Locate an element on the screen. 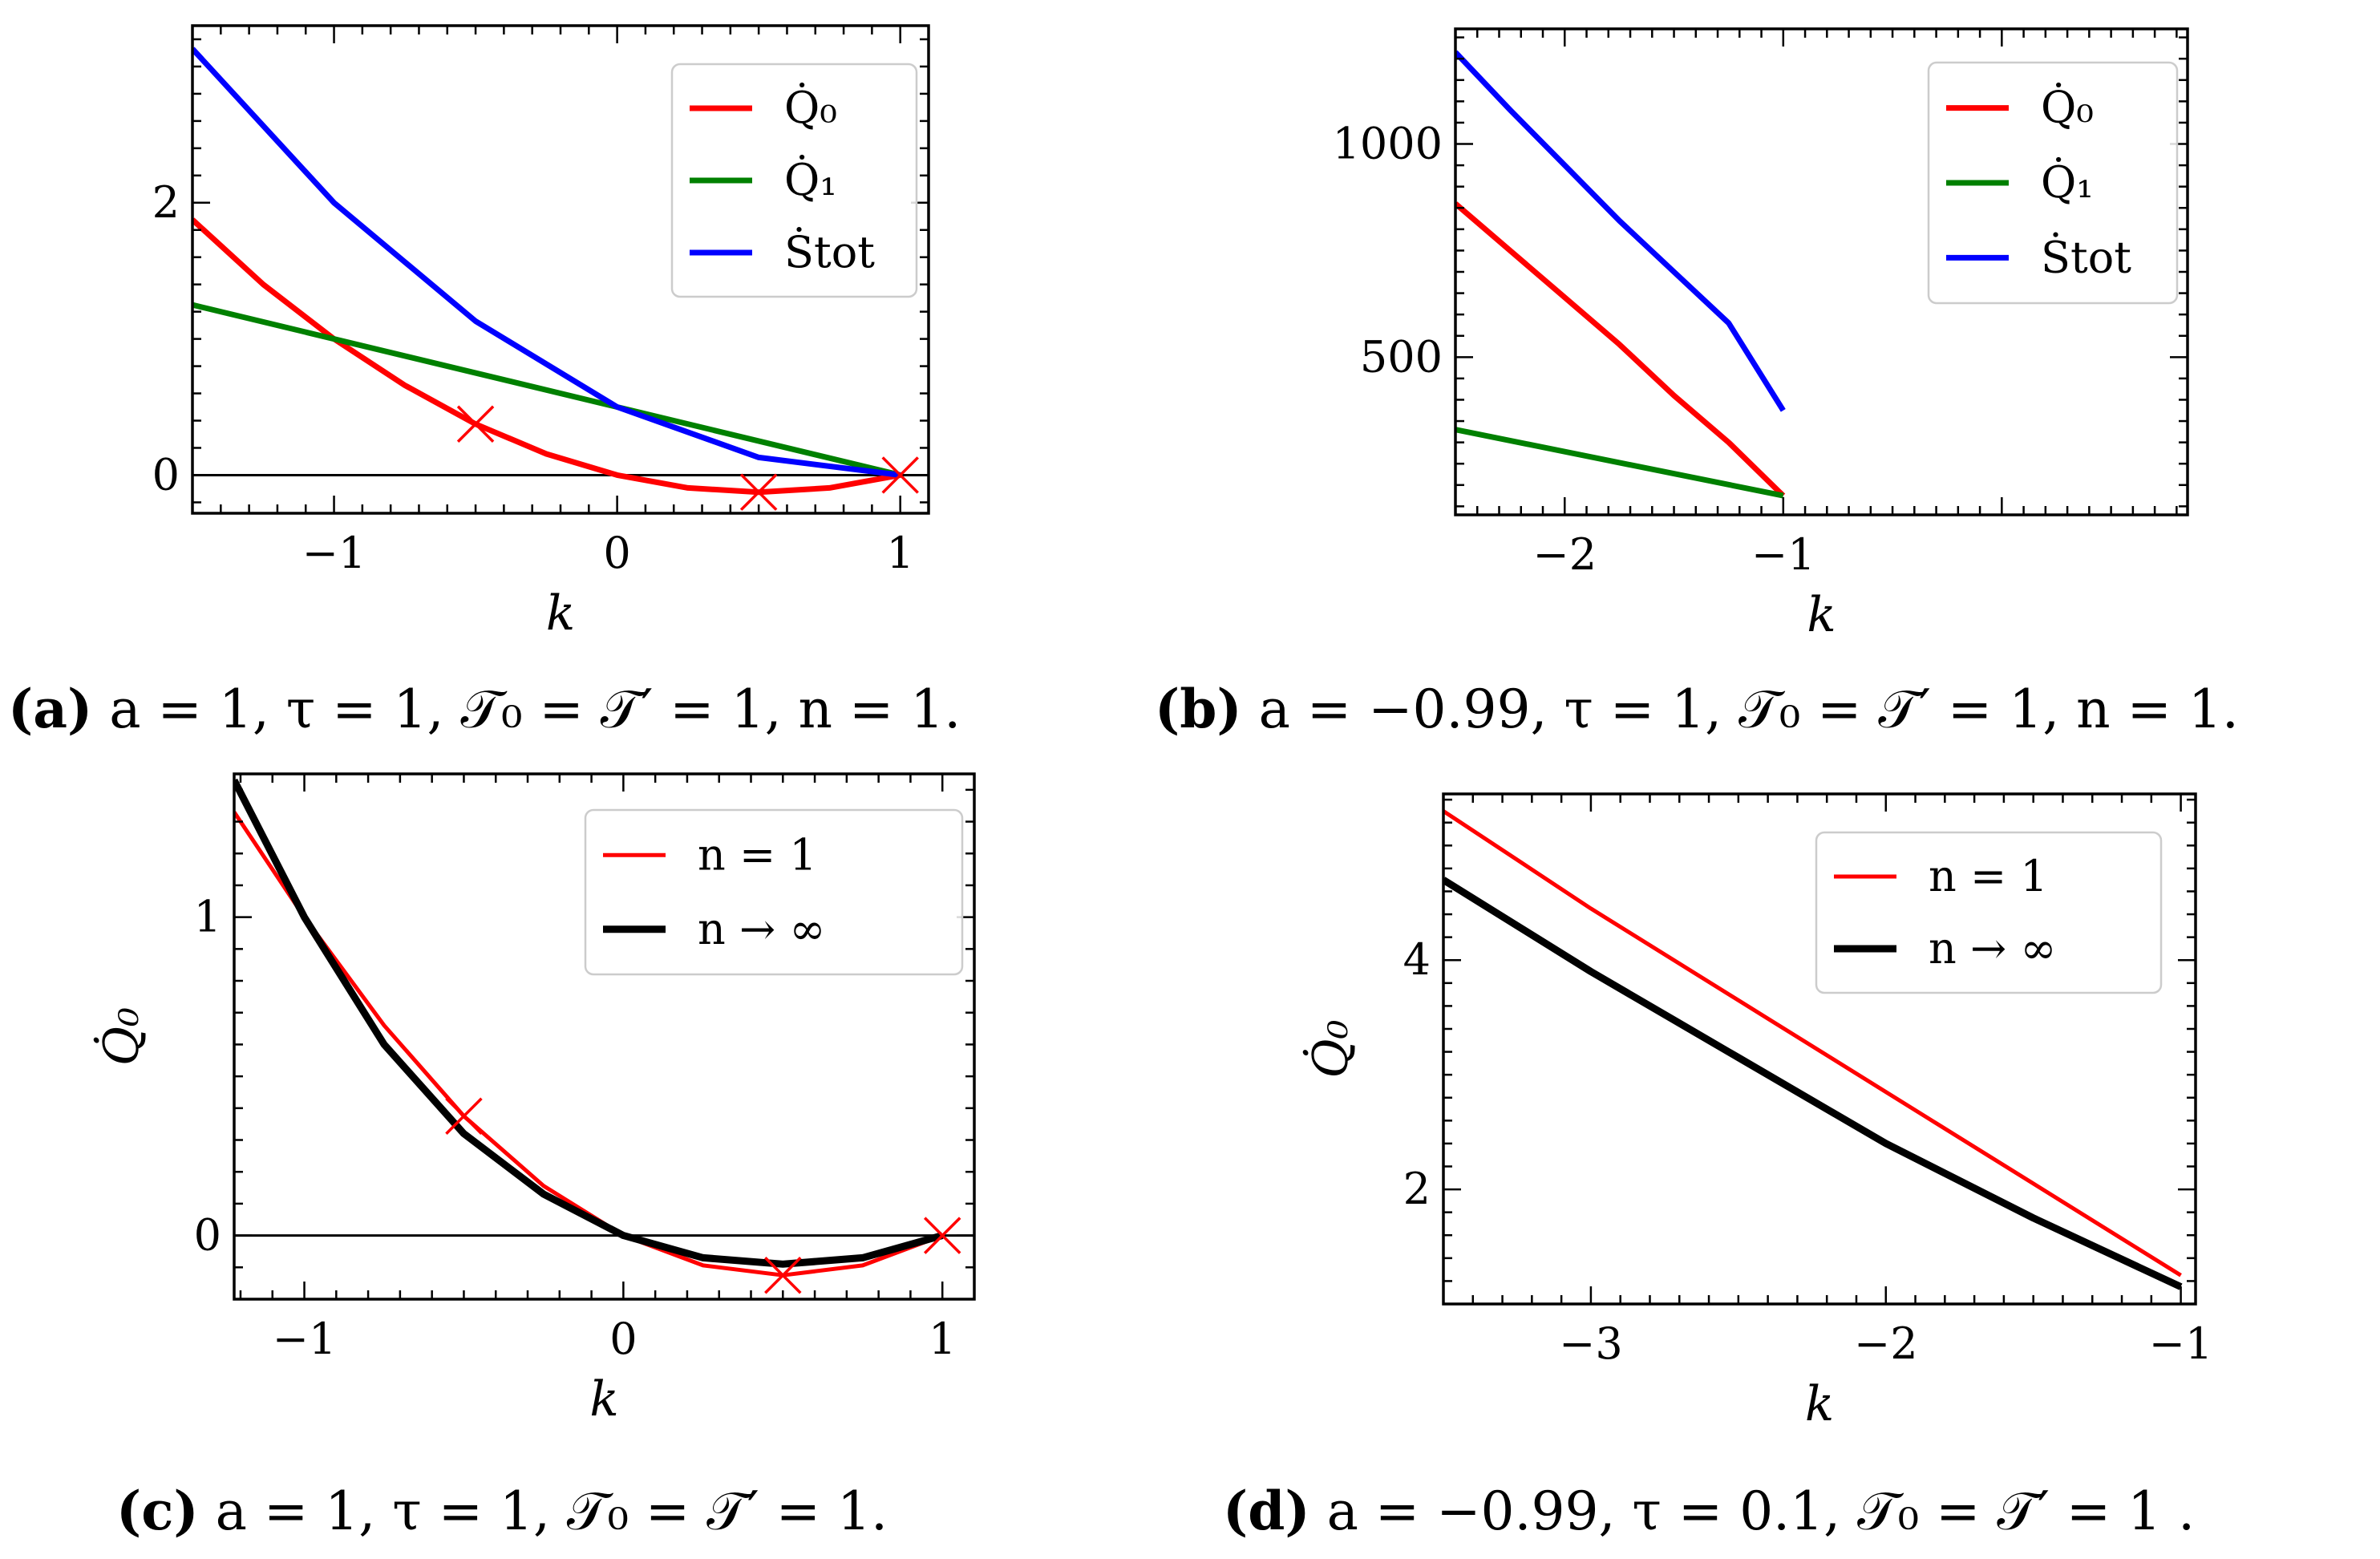  caption-a-text: a = 1, τ = 1, 𝒯₀ = 𝒯′ = 1, n = 1. is located at coordinates (535, 709).